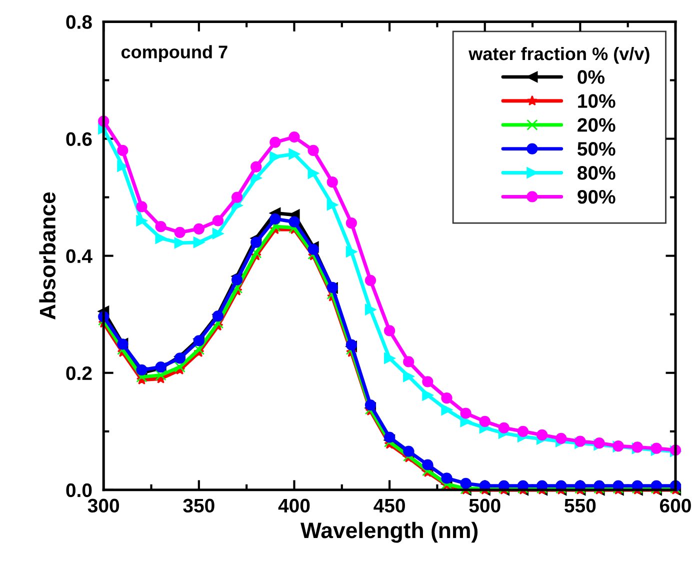  I want to click on y-tick-label: 0.0, so click(79, 490).